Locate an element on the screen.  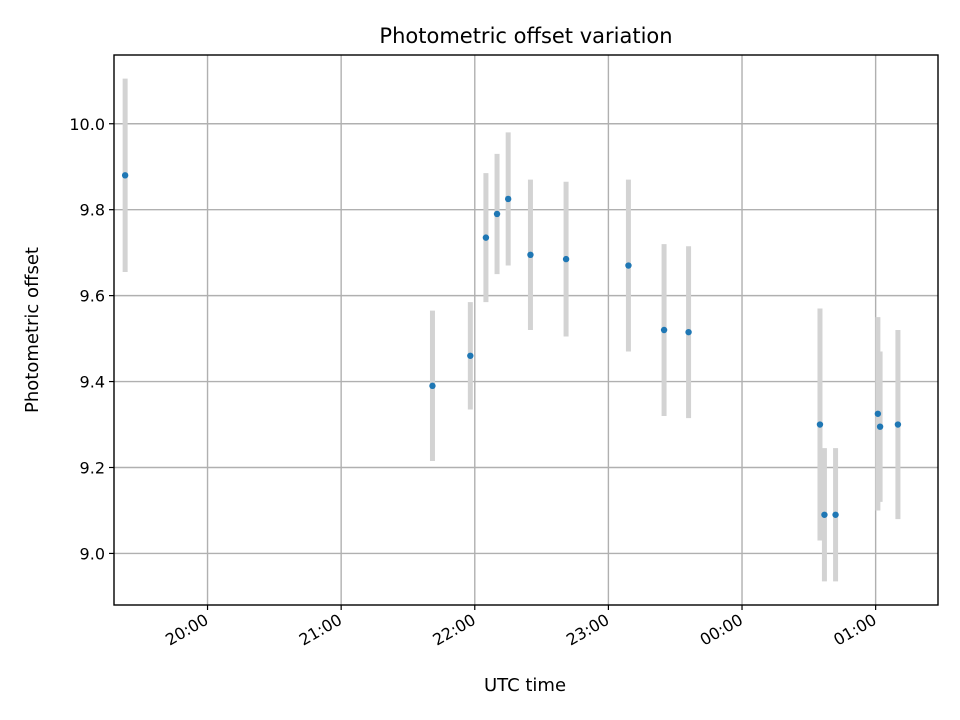
y-tick-label: 9.4 is located at coordinates (92, 382).